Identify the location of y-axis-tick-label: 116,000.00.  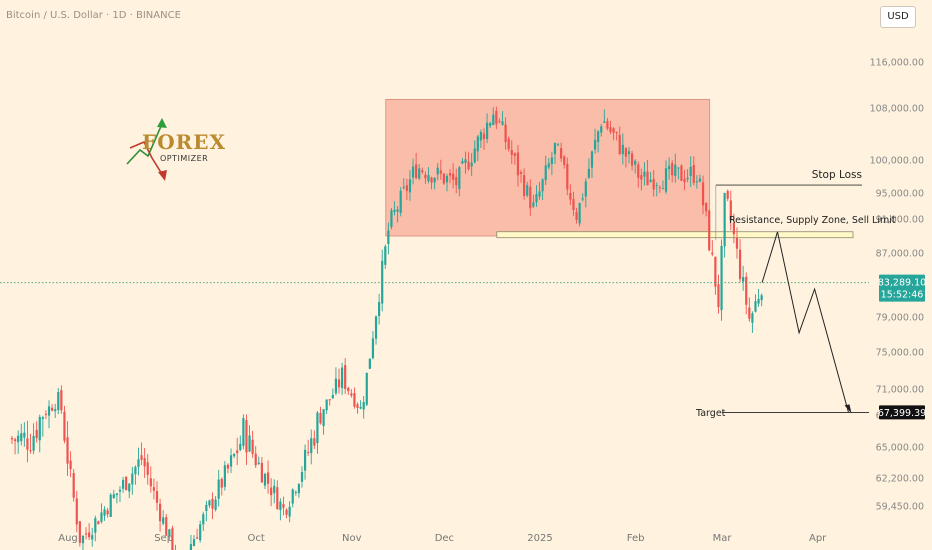
(897, 63).